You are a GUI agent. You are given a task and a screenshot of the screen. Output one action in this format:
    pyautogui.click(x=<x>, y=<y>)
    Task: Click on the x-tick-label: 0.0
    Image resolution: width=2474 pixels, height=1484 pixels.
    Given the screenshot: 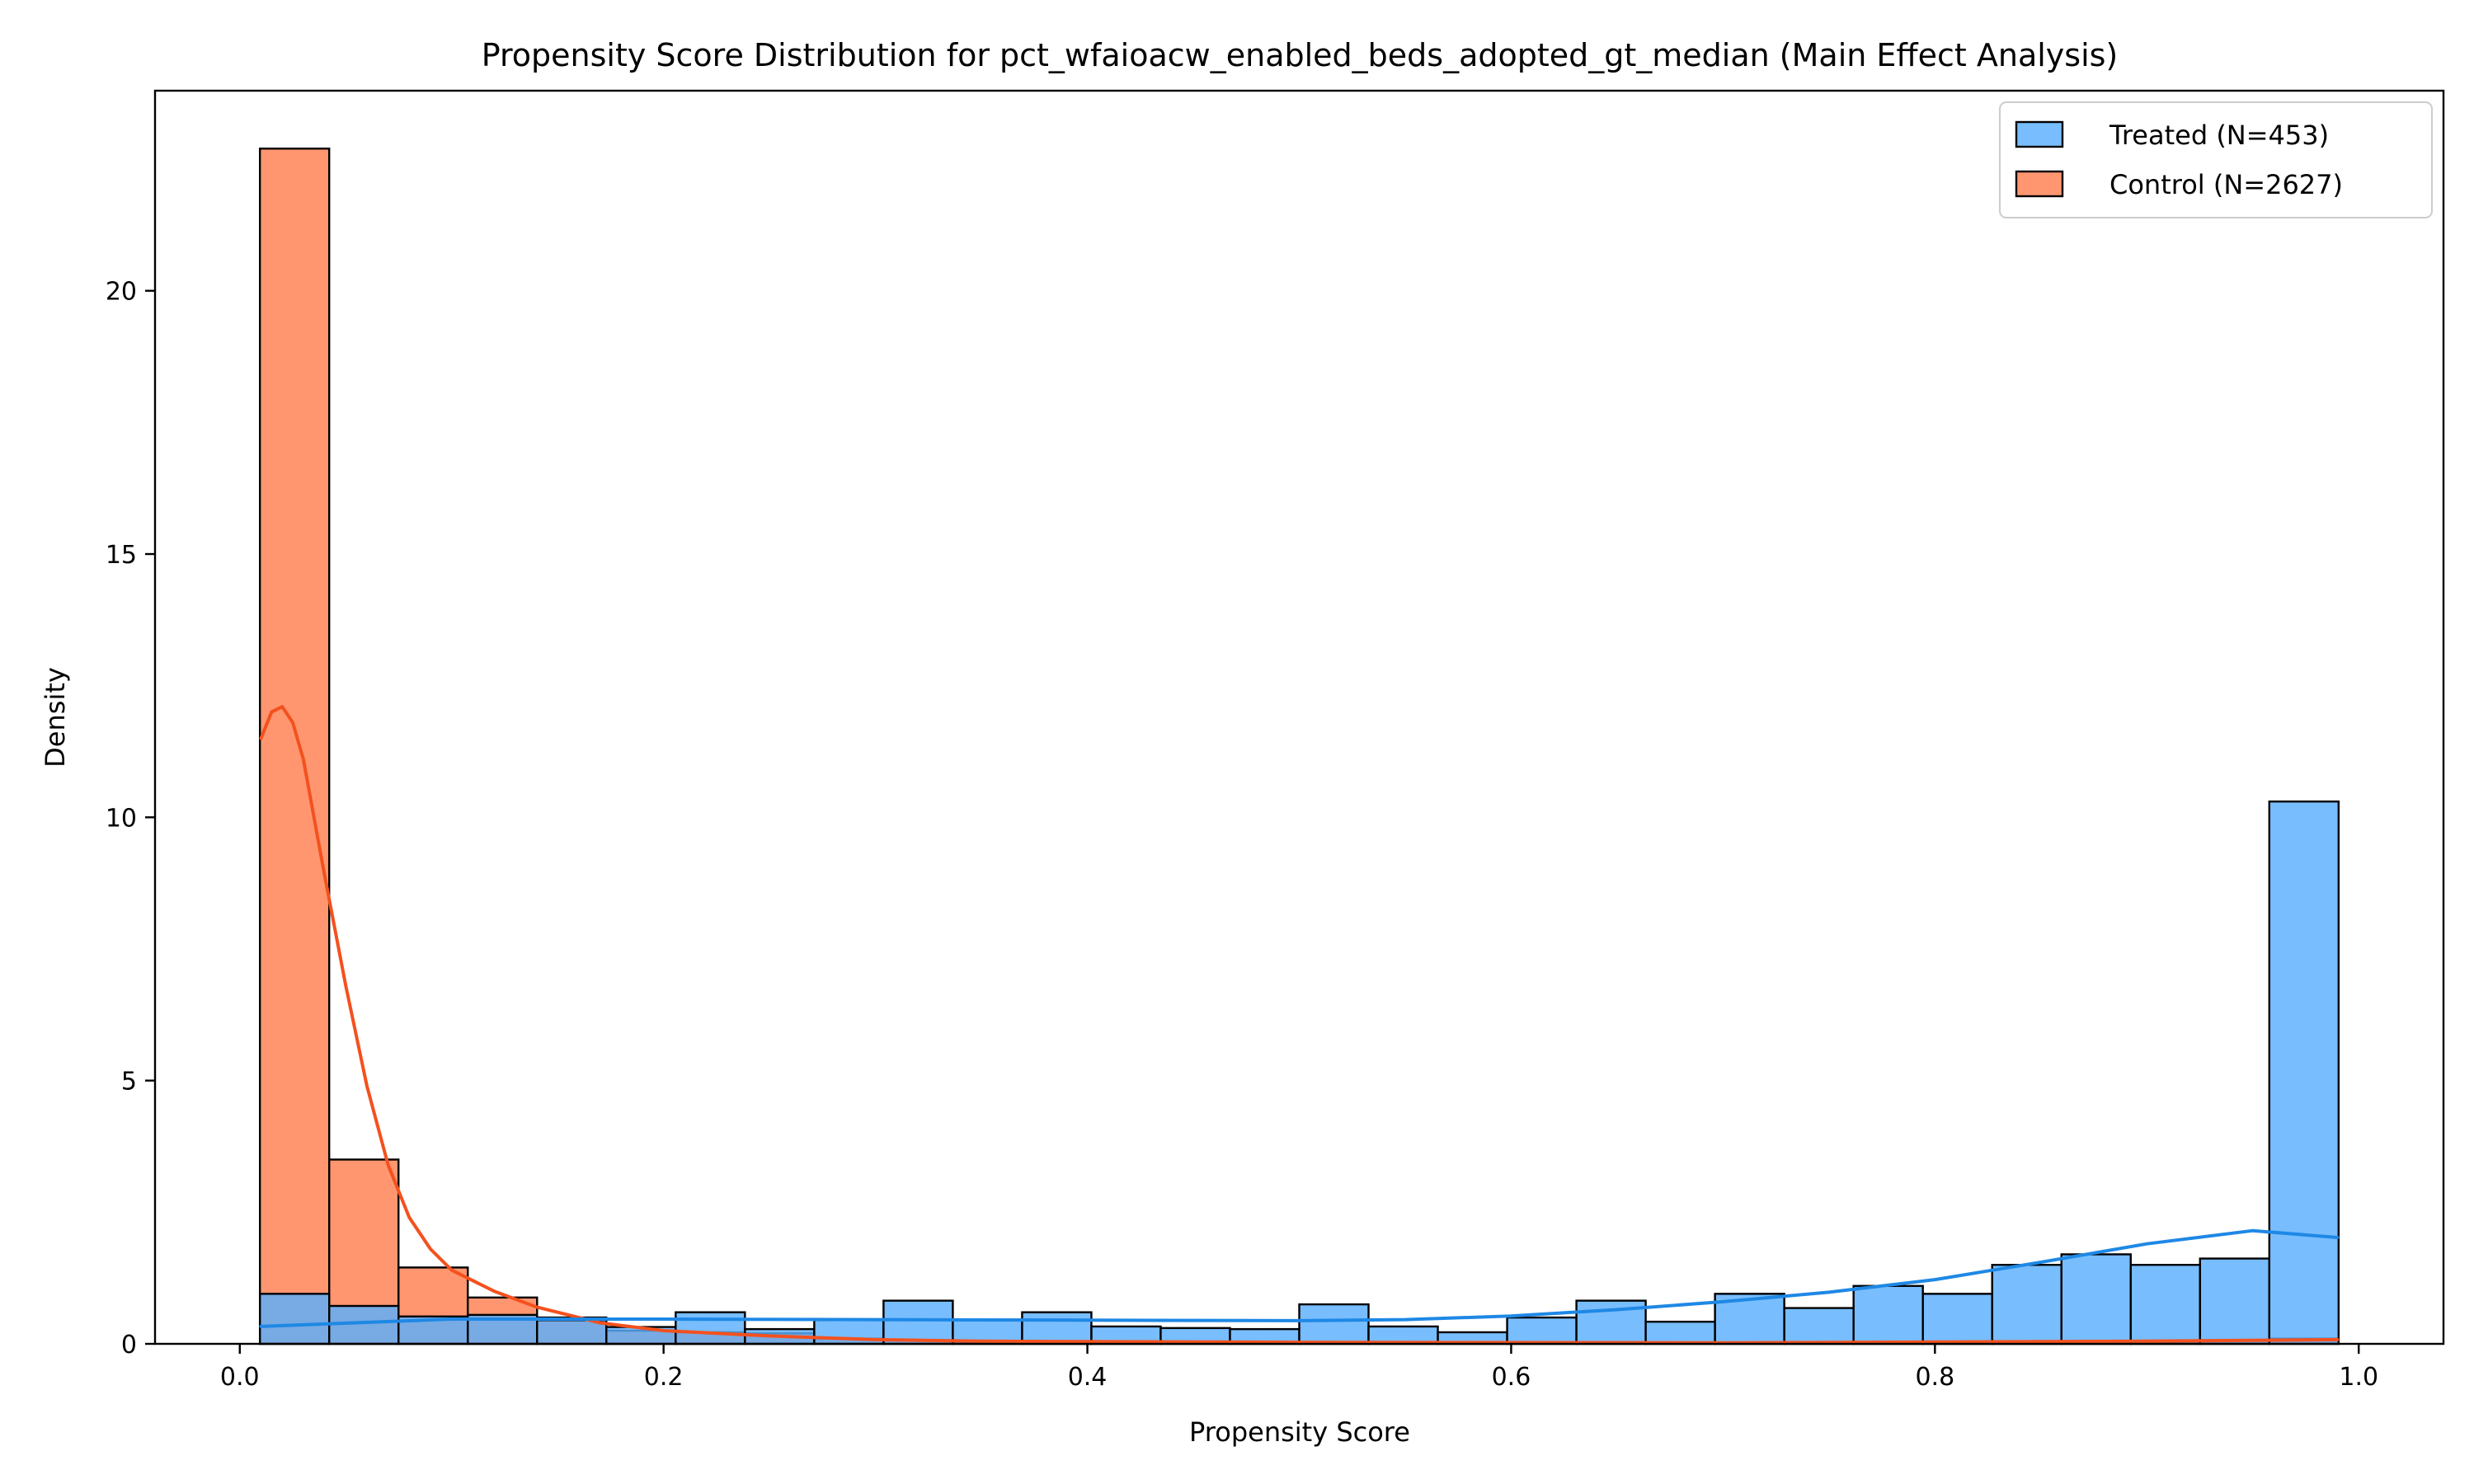 What is the action you would take?
    pyautogui.click(x=240, y=1377)
    